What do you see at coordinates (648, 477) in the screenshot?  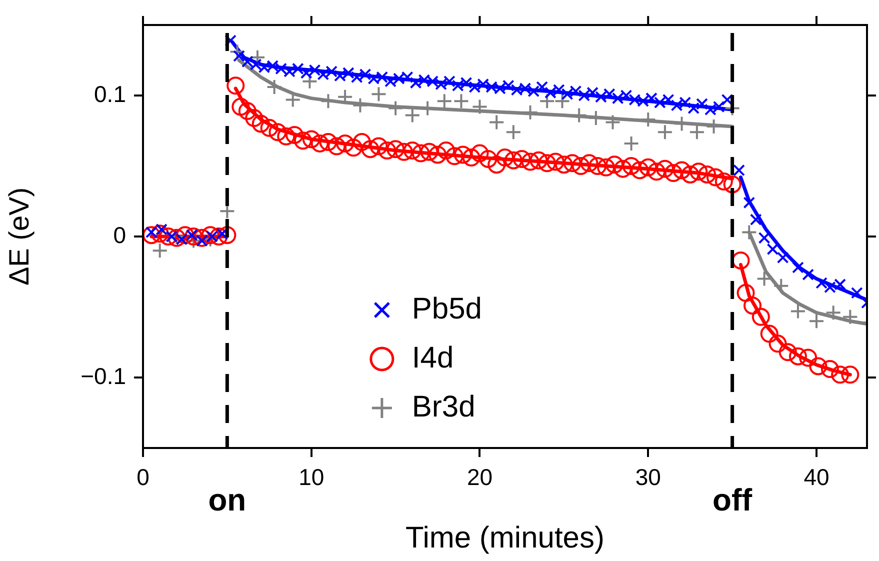 I see `x-tick-label: 30` at bounding box center [648, 477].